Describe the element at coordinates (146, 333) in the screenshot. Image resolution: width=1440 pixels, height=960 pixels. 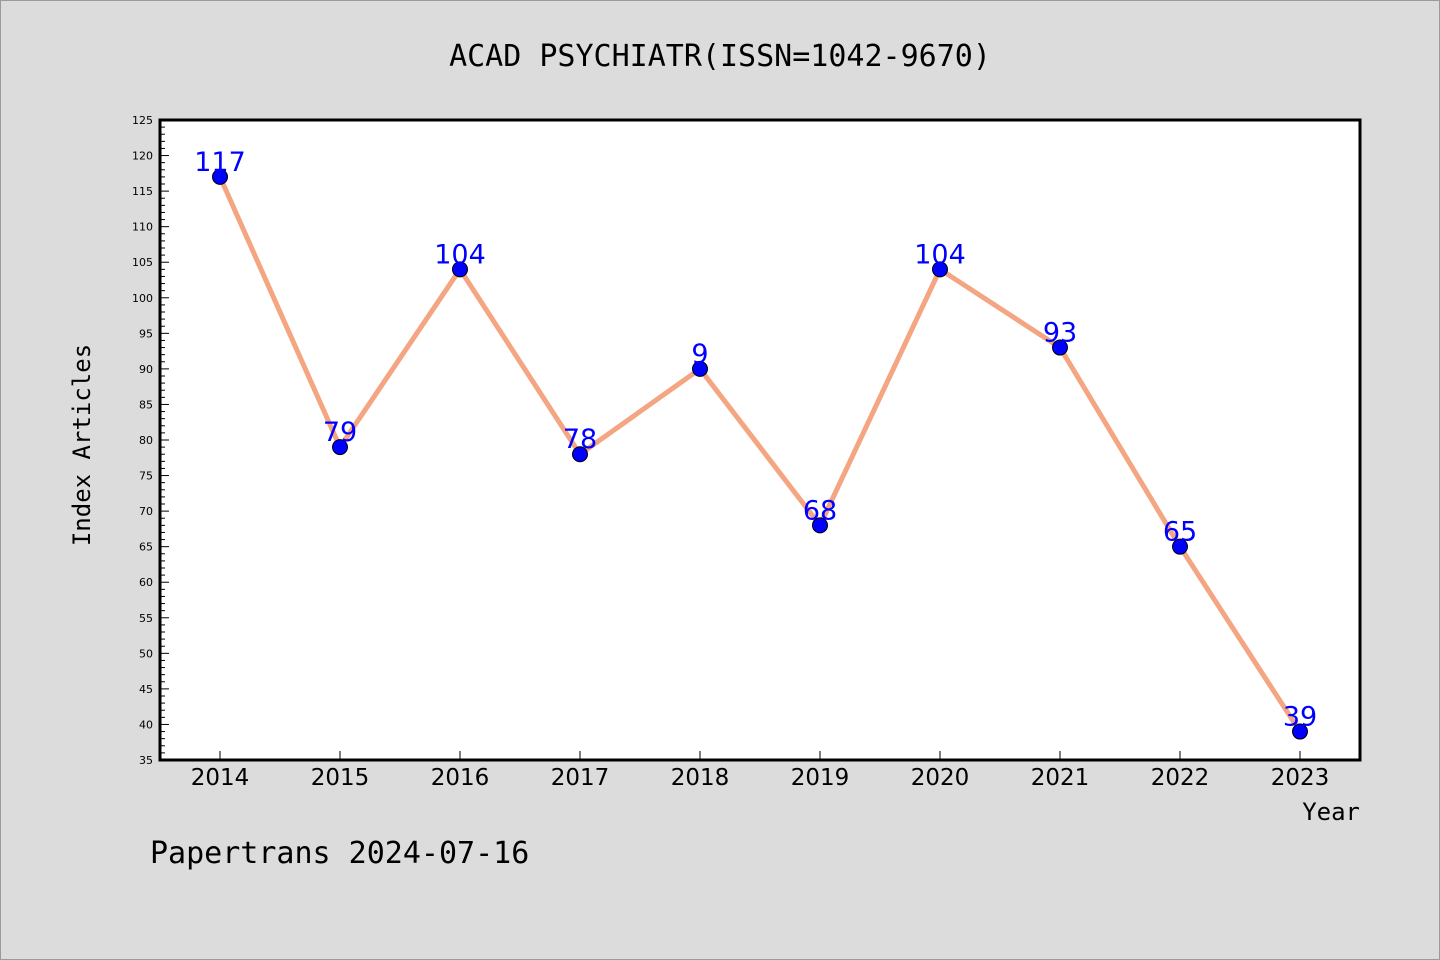
I see `y-tick-label: 95` at that location.